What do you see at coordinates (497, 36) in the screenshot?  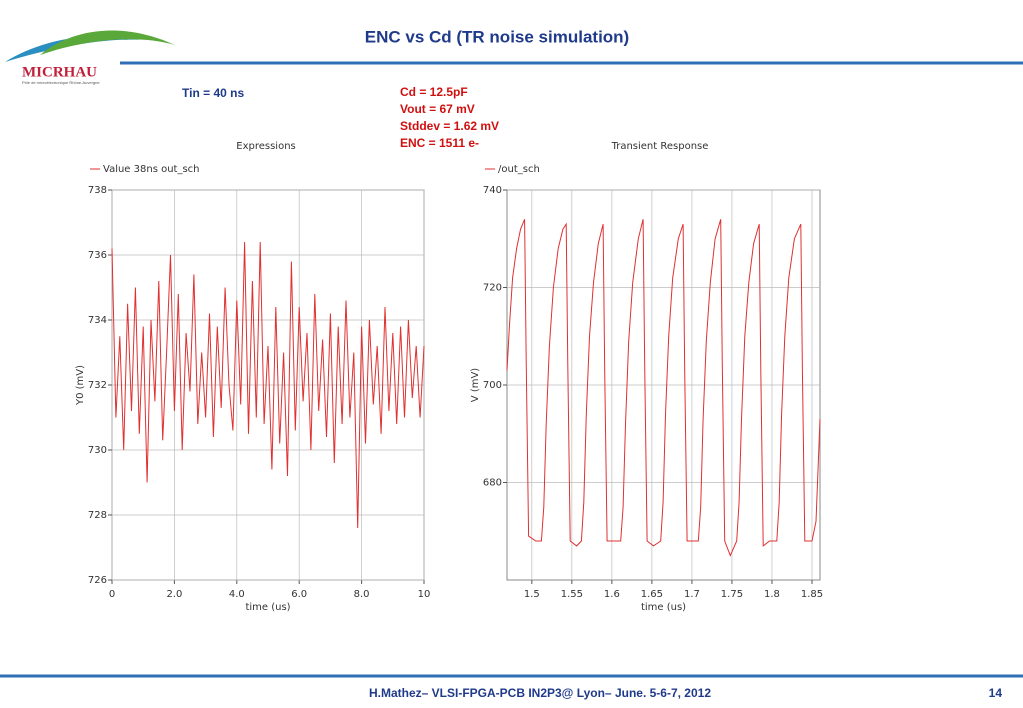 I see `slide-title: ENC vs Cd (TR noise simulation)` at bounding box center [497, 36].